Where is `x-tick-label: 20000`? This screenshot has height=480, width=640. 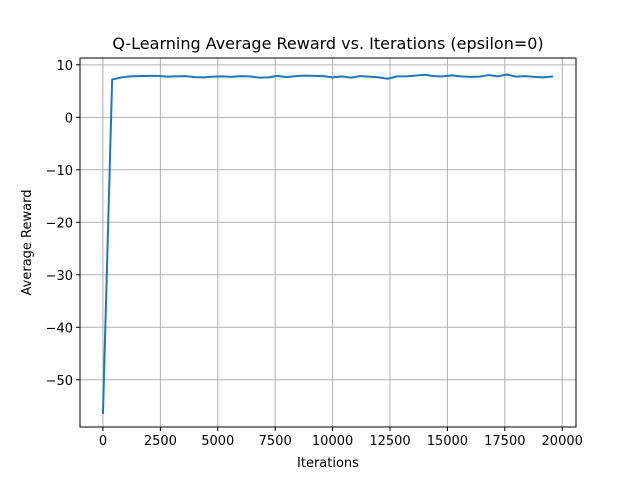 x-tick-label: 20000 is located at coordinates (562, 441).